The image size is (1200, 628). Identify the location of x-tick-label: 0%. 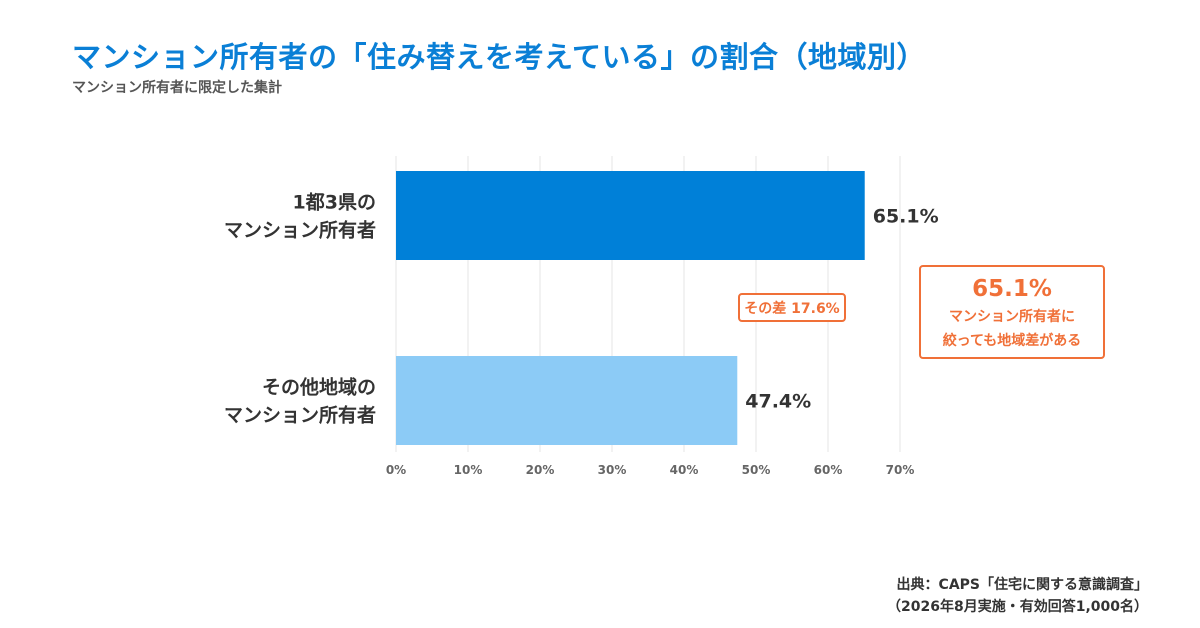
(396, 470).